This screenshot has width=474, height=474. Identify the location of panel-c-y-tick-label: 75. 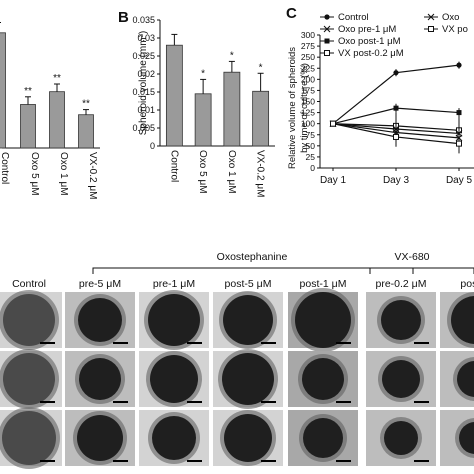
(311, 135).